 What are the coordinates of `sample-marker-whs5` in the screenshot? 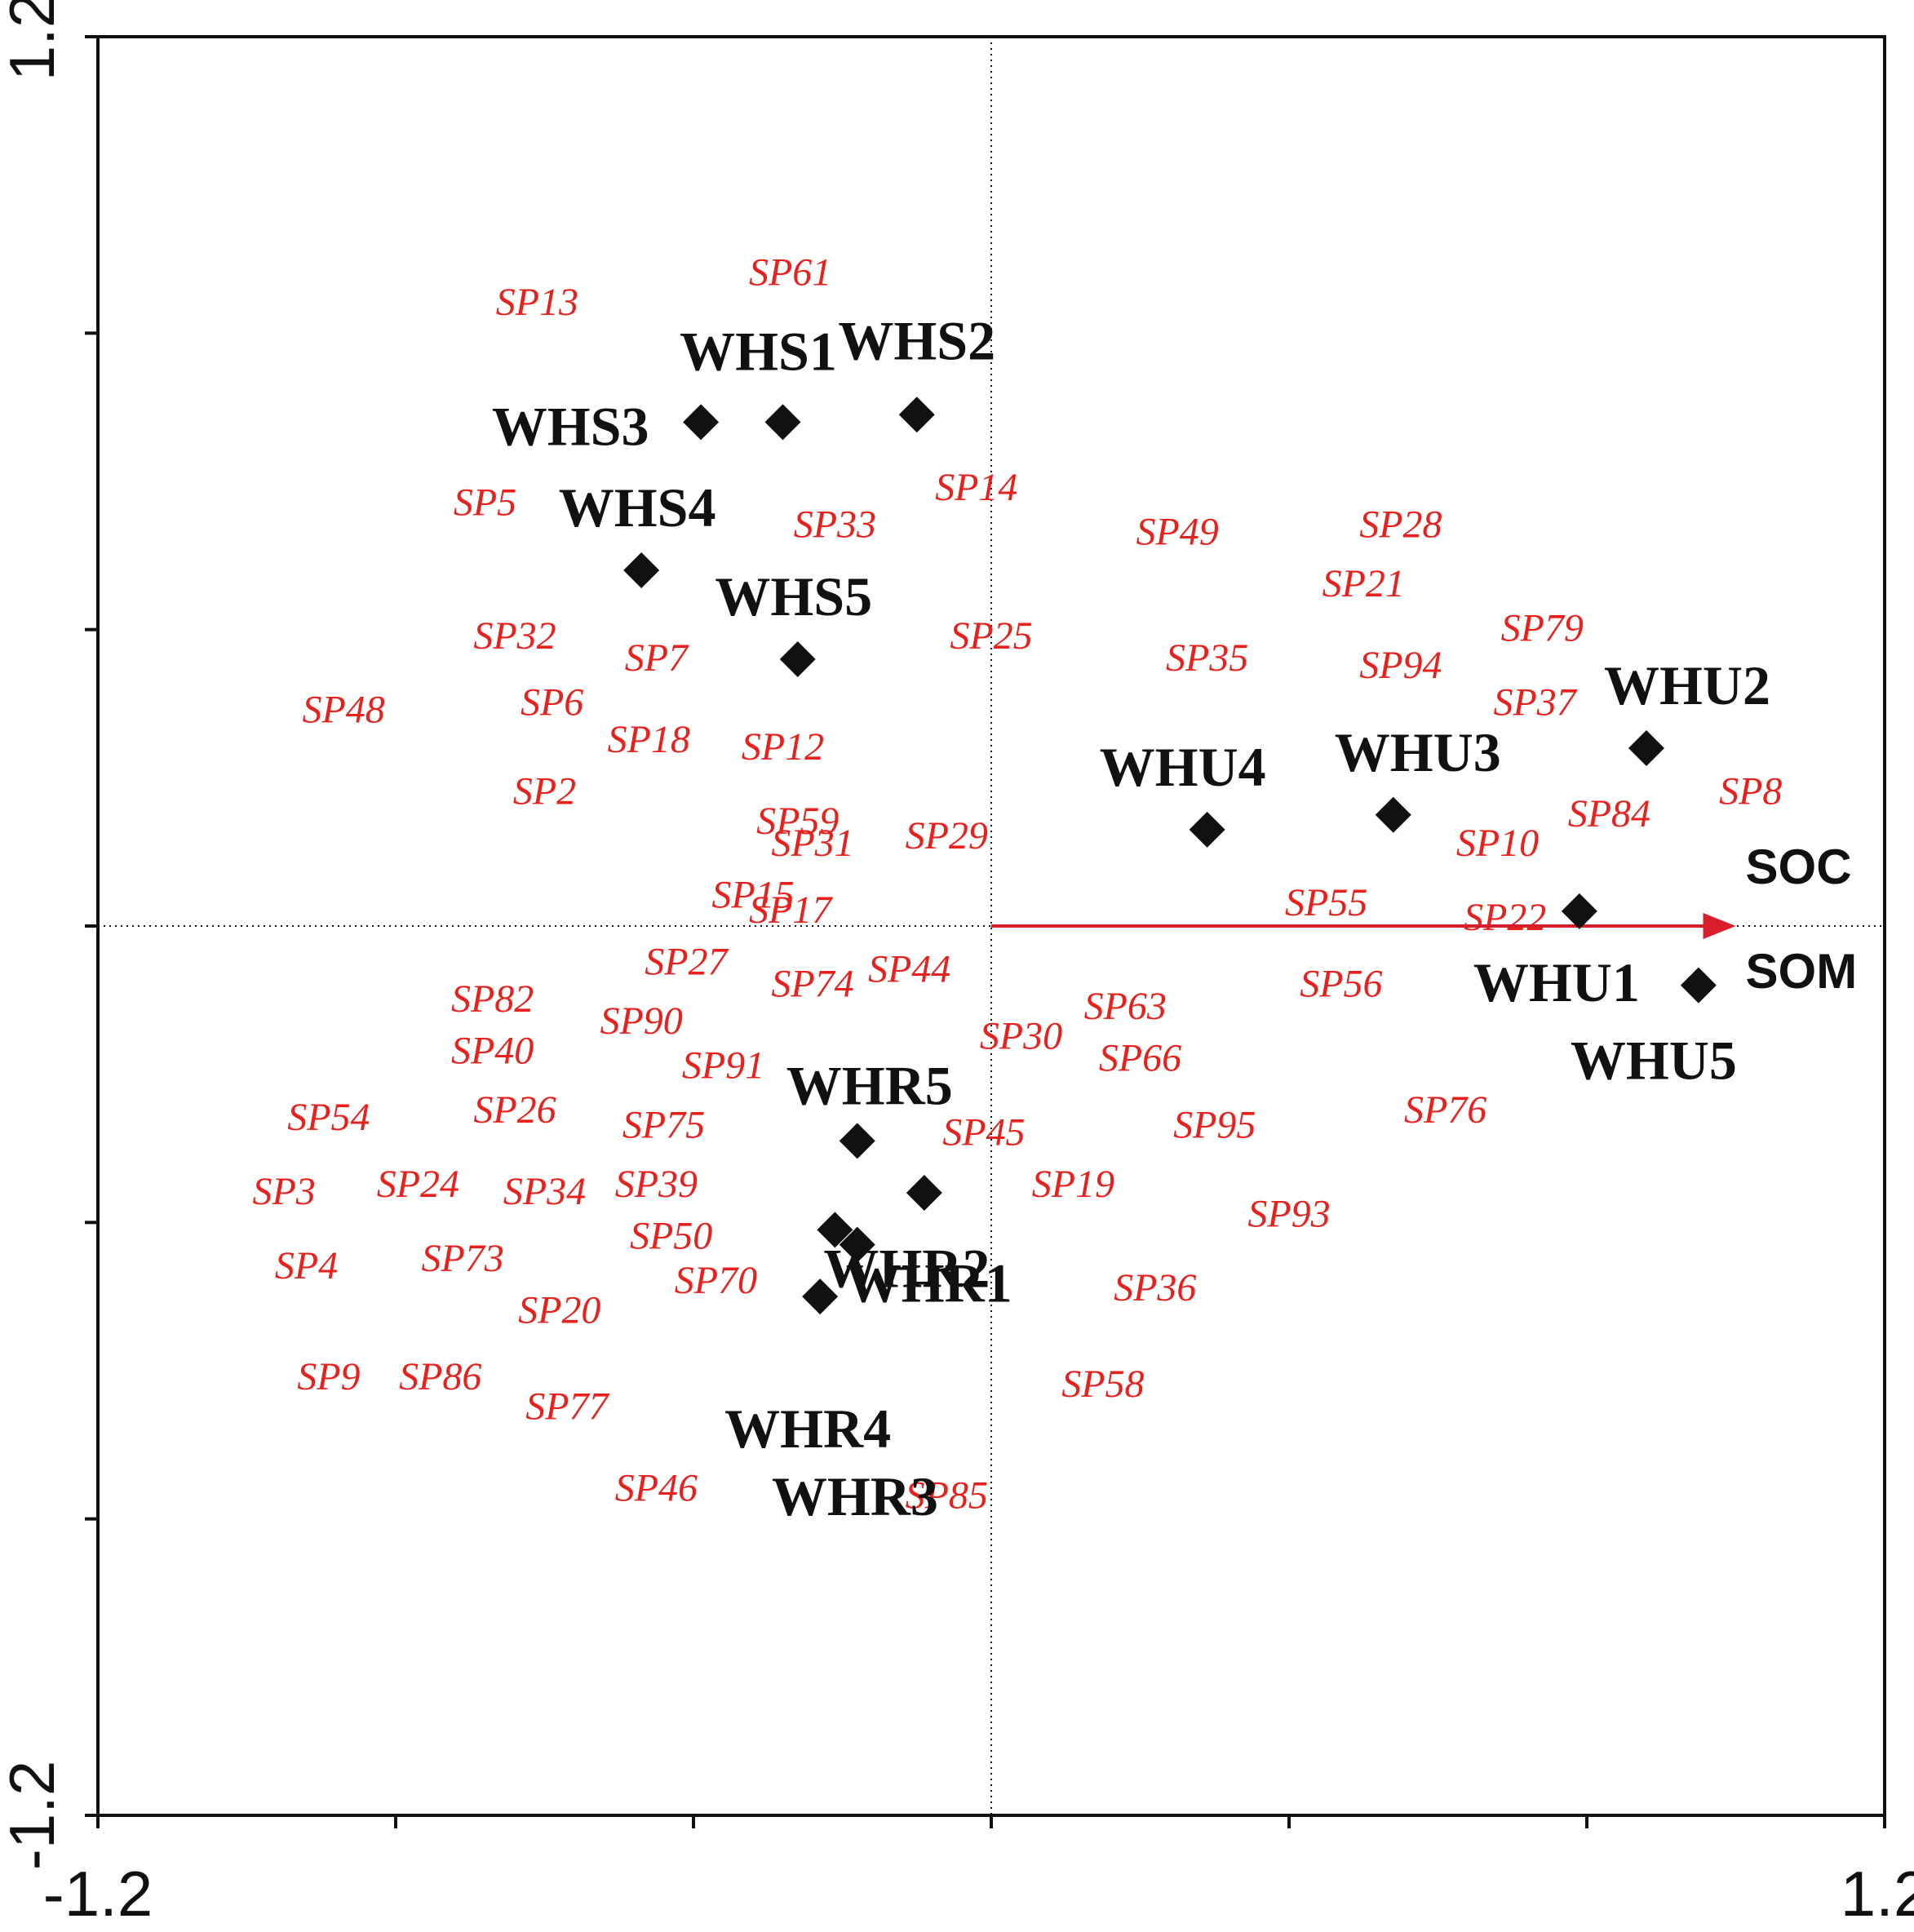 It's located at (797, 659).